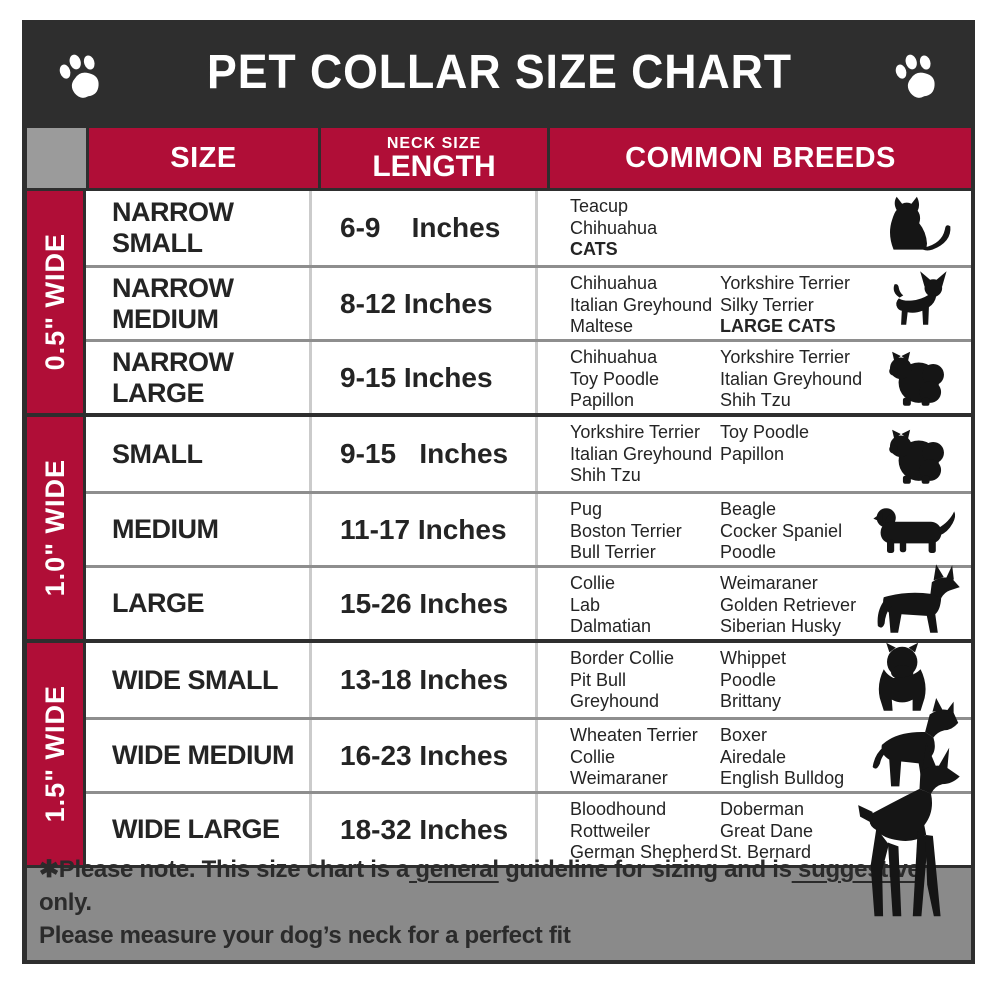 This screenshot has width=1000, height=1000. Describe the element at coordinates (56, 754) in the screenshot. I see `width-strip: 1.5" WIDE` at that location.